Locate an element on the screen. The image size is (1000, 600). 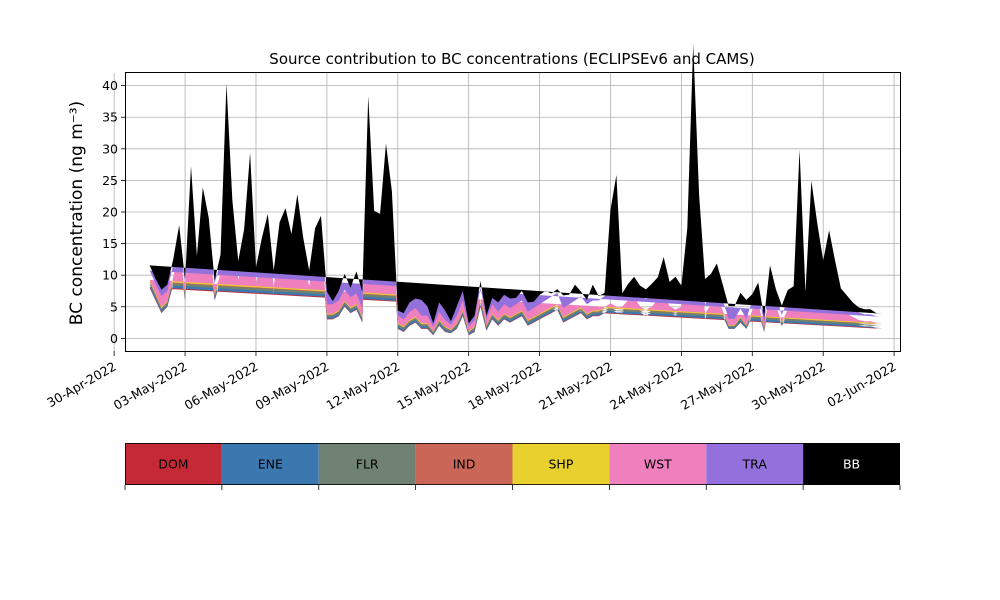
legend-swatch-dom is located at coordinates (173, 464).